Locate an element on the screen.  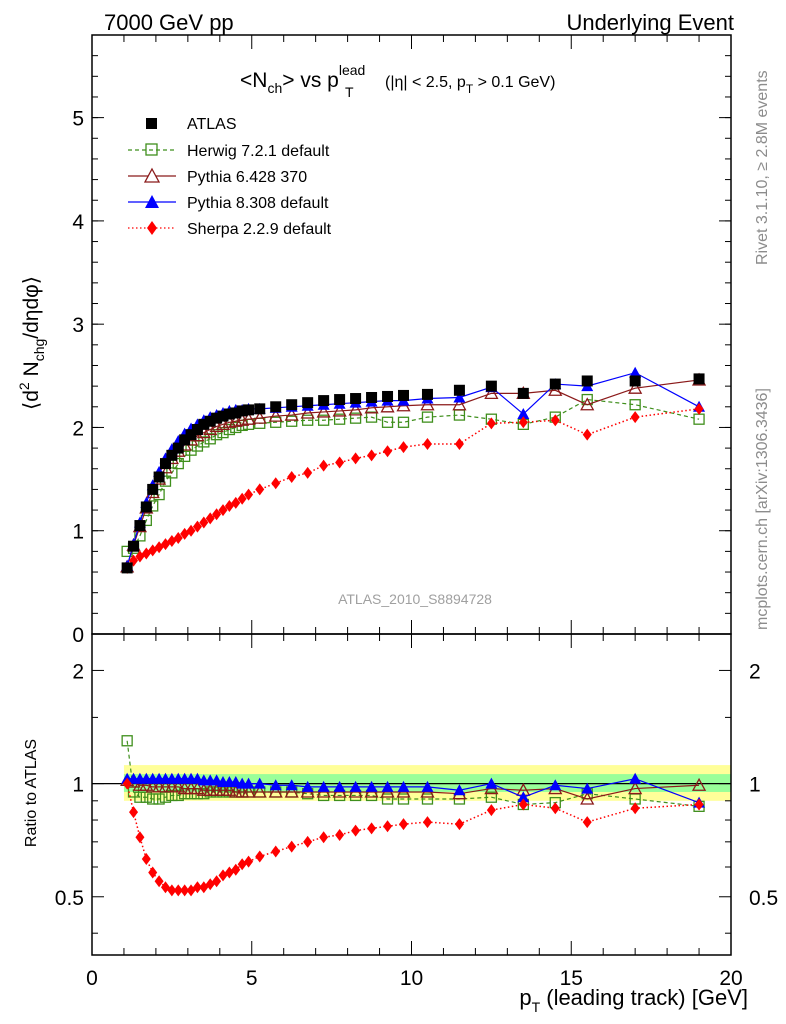
y-label-n: N is located at coordinates (31, 371).